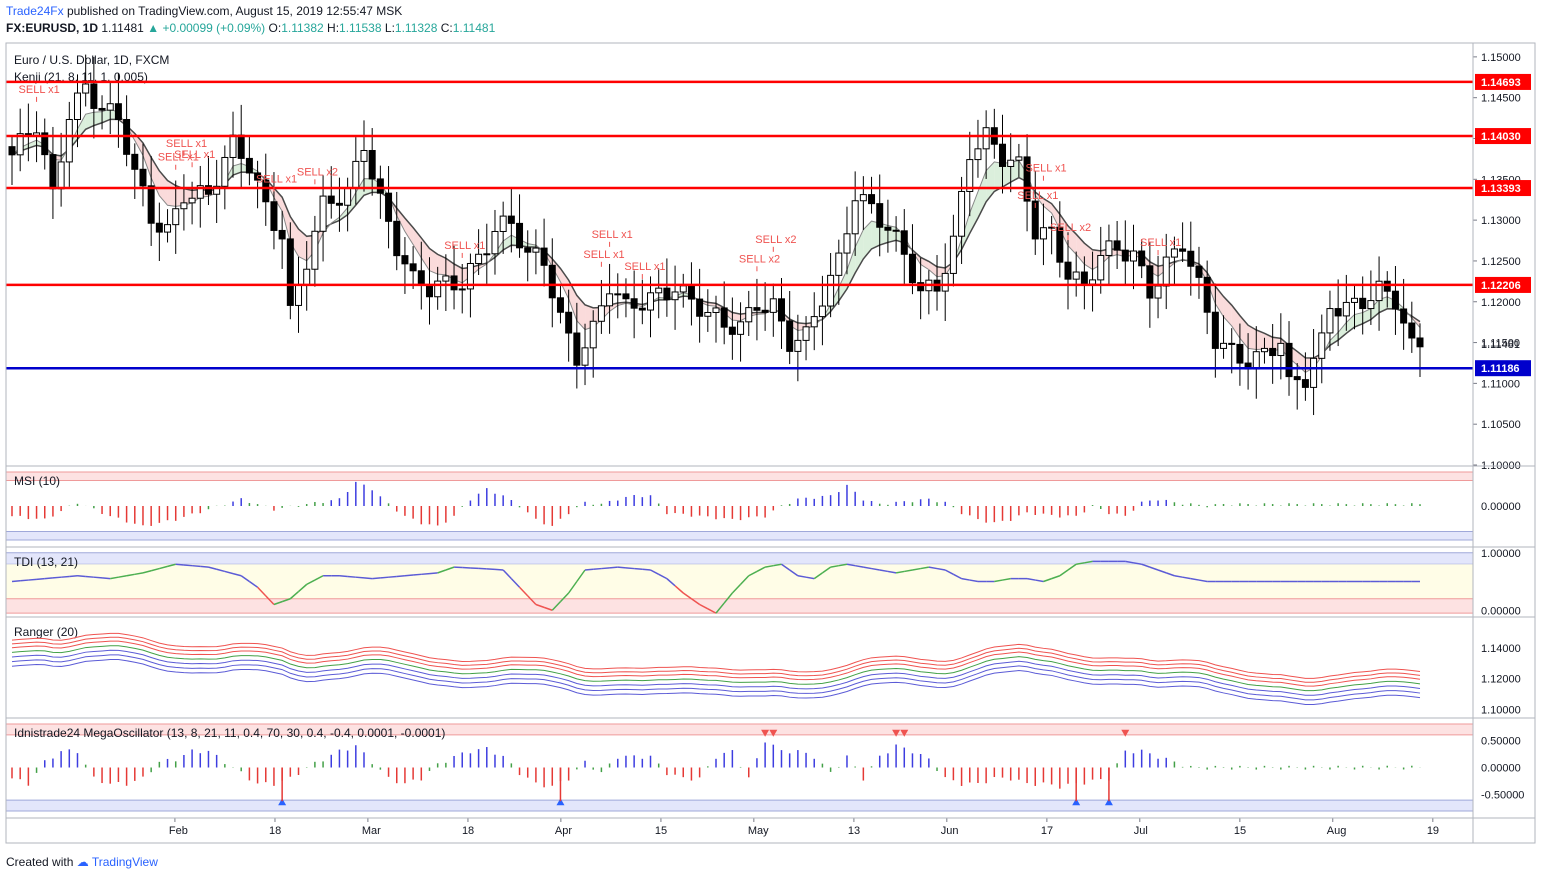  I want to click on tradingview-brand: TradingView, so click(124, 862).